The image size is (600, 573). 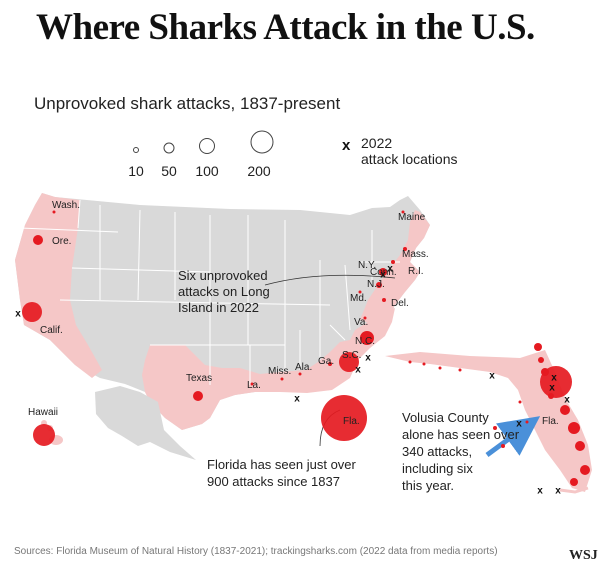 I want to click on attack-location-marker-icon-4: x, so click(x=383, y=275).